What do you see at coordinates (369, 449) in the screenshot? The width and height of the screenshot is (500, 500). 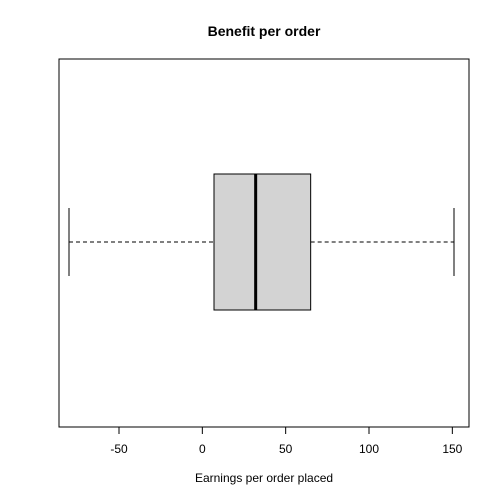 I see `x-tick-label: 100` at bounding box center [369, 449].